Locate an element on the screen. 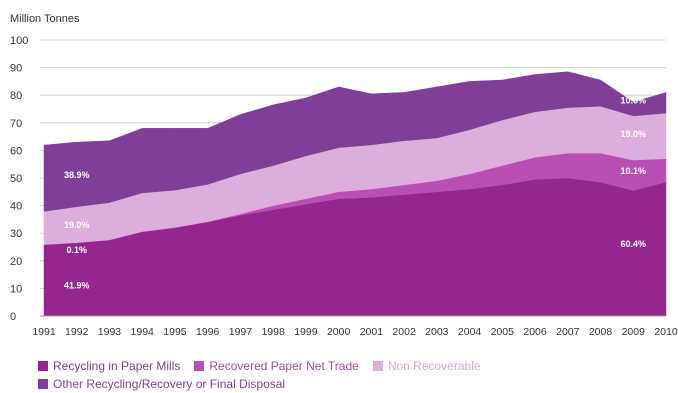 The width and height of the screenshot is (678, 393). legend-label: Recycling in Paper Mills is located at coordinates (117, 366).